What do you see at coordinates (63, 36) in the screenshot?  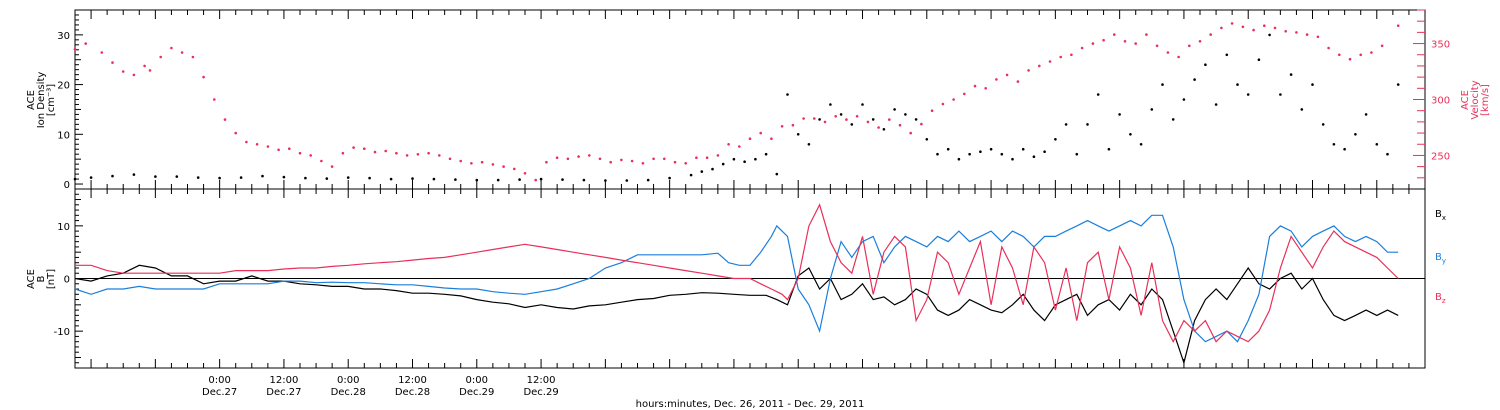 I see `top-left-tick-label: 30` at bounding box center [63, 36].